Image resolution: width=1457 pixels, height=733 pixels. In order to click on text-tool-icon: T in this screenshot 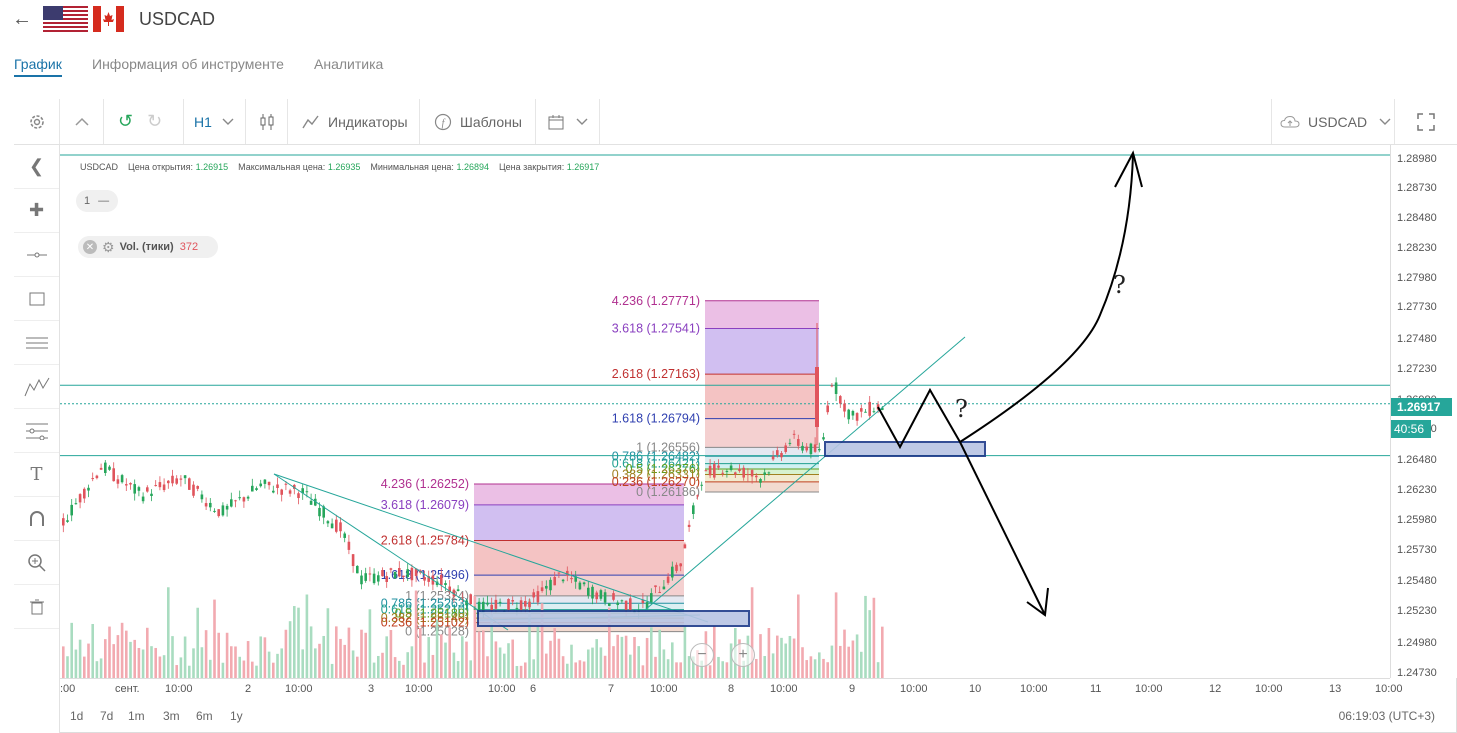, I will do `click(36, 475)`.